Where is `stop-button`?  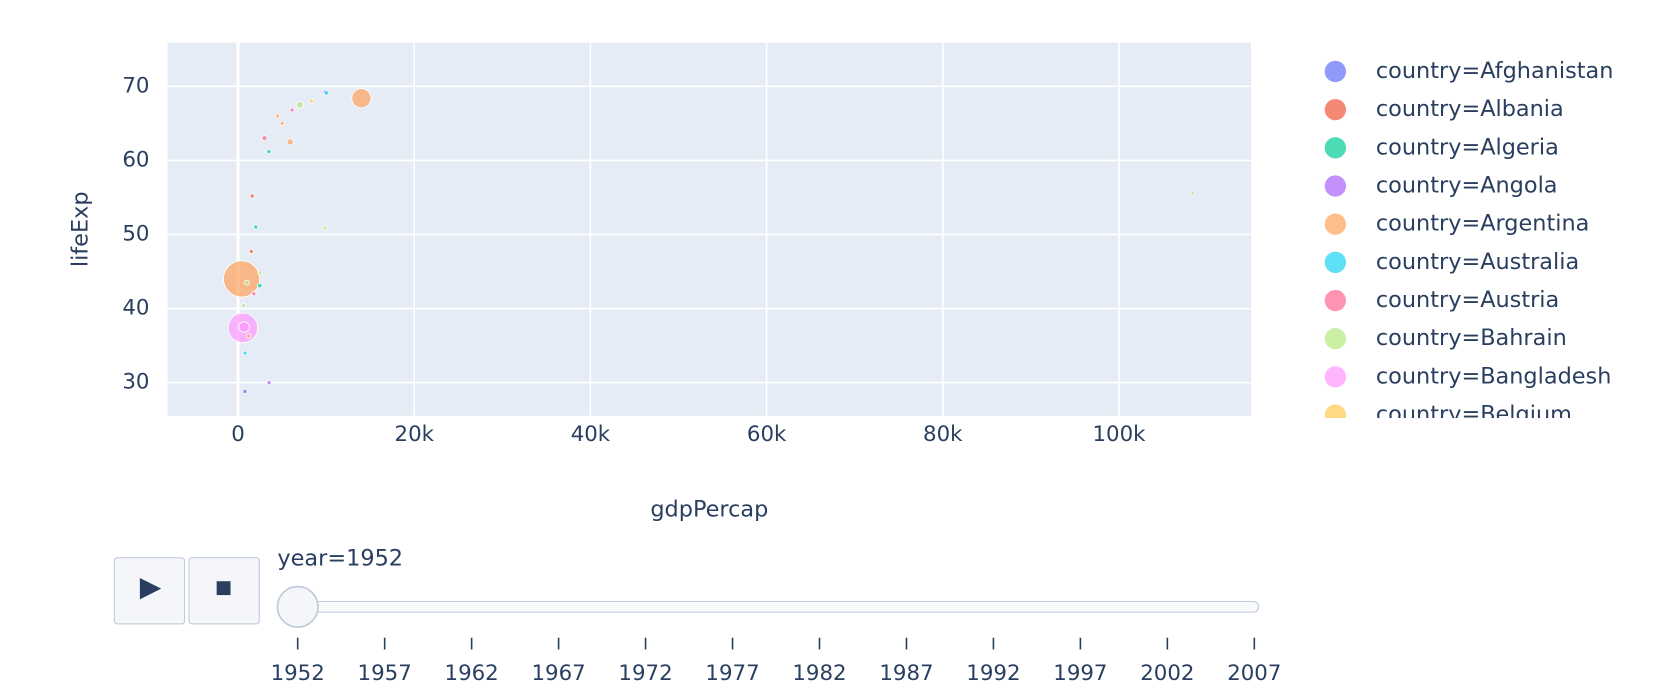
stop-button is located at coordinates (224, 591).